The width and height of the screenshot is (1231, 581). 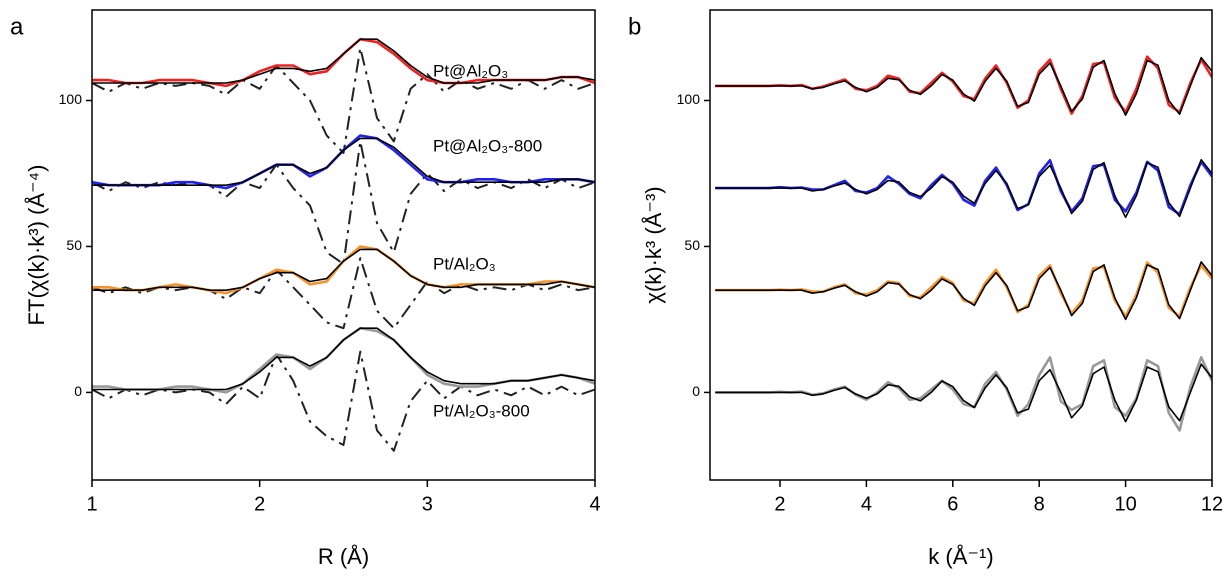 I want to click on series-label: Pt/Al₂O₃-800, so click(x=481, y=410).